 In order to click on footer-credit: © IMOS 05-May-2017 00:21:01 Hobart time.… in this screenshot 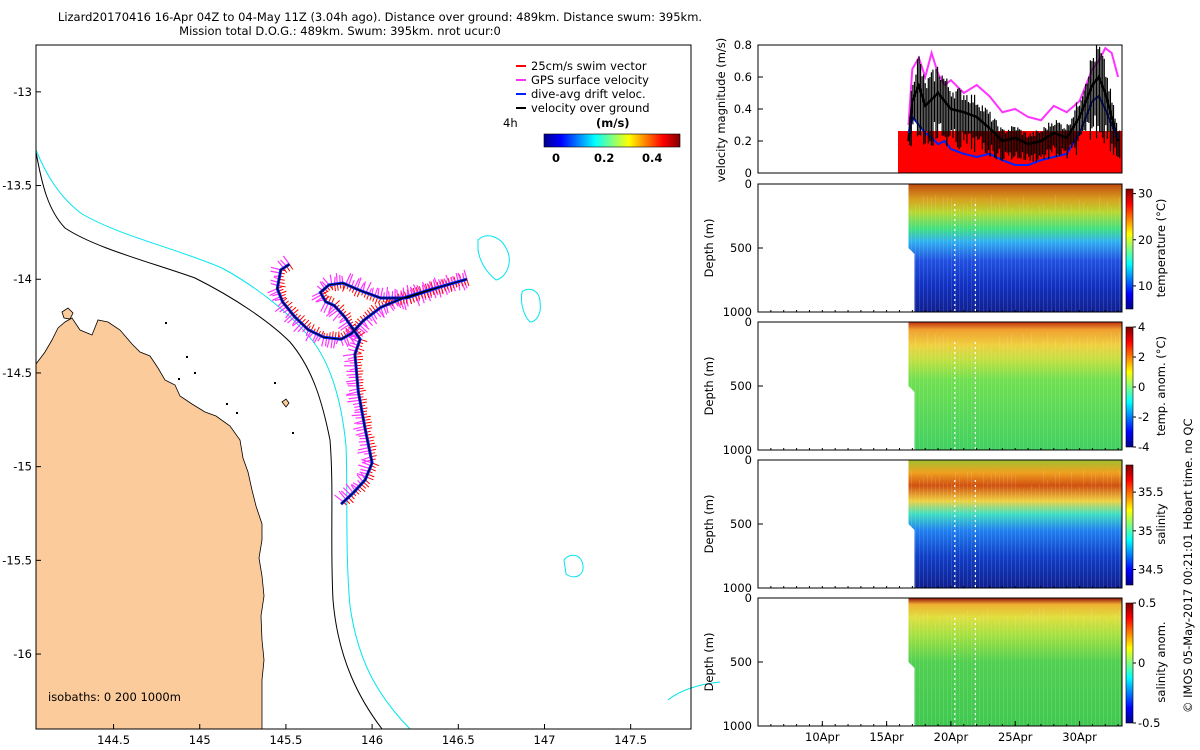, I will do `click(1188, 566)`.